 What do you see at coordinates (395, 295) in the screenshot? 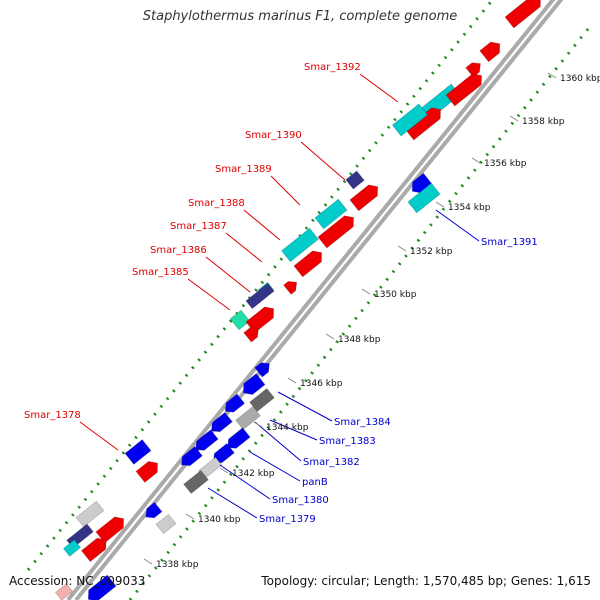
I see `kbp-tick-label: 1350 kbp` at bounding box center [395, 295].